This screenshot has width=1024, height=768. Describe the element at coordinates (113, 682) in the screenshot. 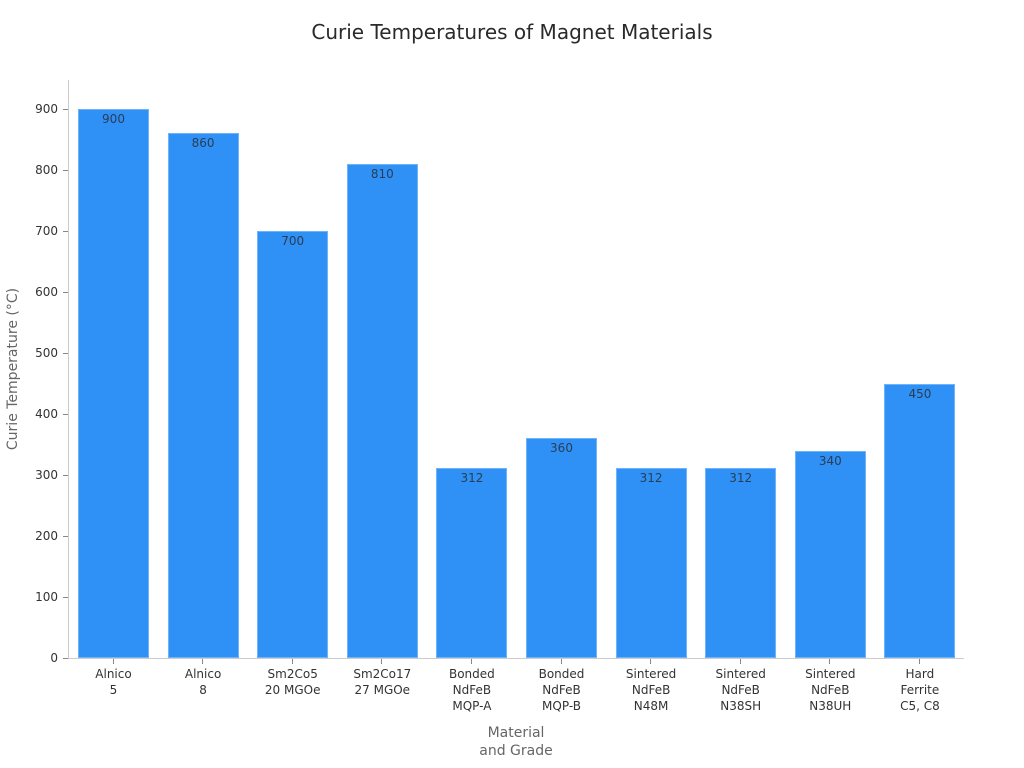

I see `x-tick-label: Alnico 5` at that location.